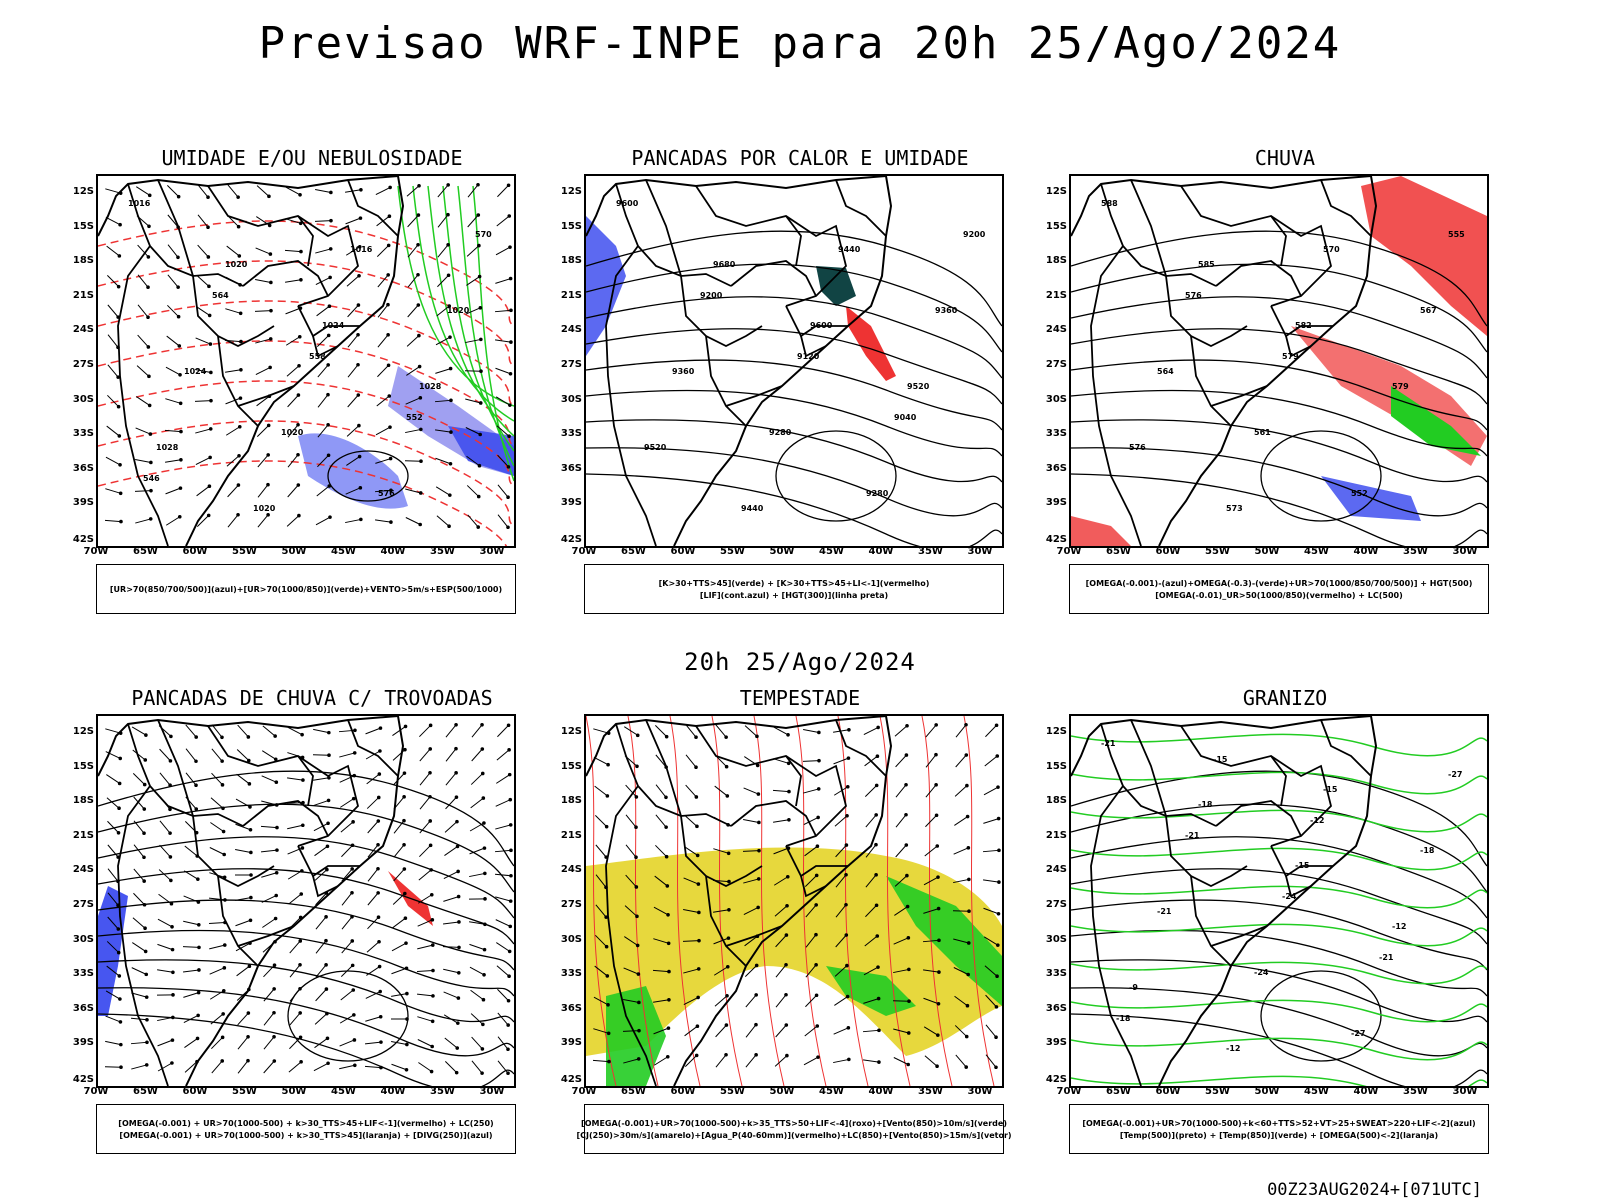  Describe the element at coordinates (1267, 551) in the screenshot. I see `lon-tick-label: 50W` at that location.